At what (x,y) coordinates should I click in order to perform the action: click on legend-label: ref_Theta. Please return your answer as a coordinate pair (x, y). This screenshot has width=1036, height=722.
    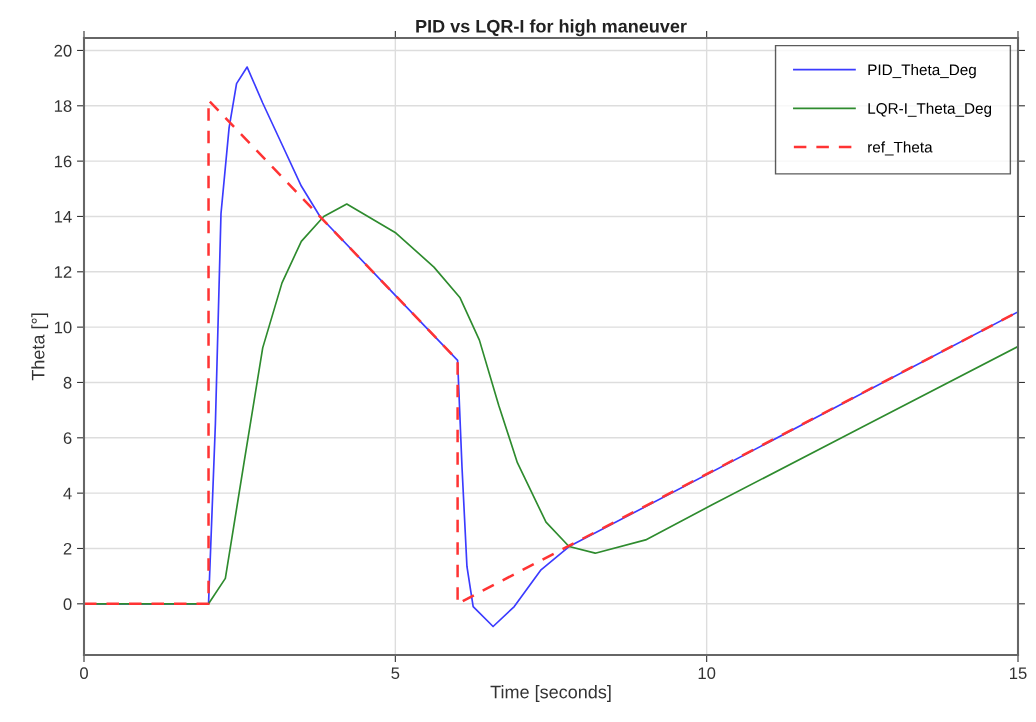
    Looking at the image, I should click on (900, 148).